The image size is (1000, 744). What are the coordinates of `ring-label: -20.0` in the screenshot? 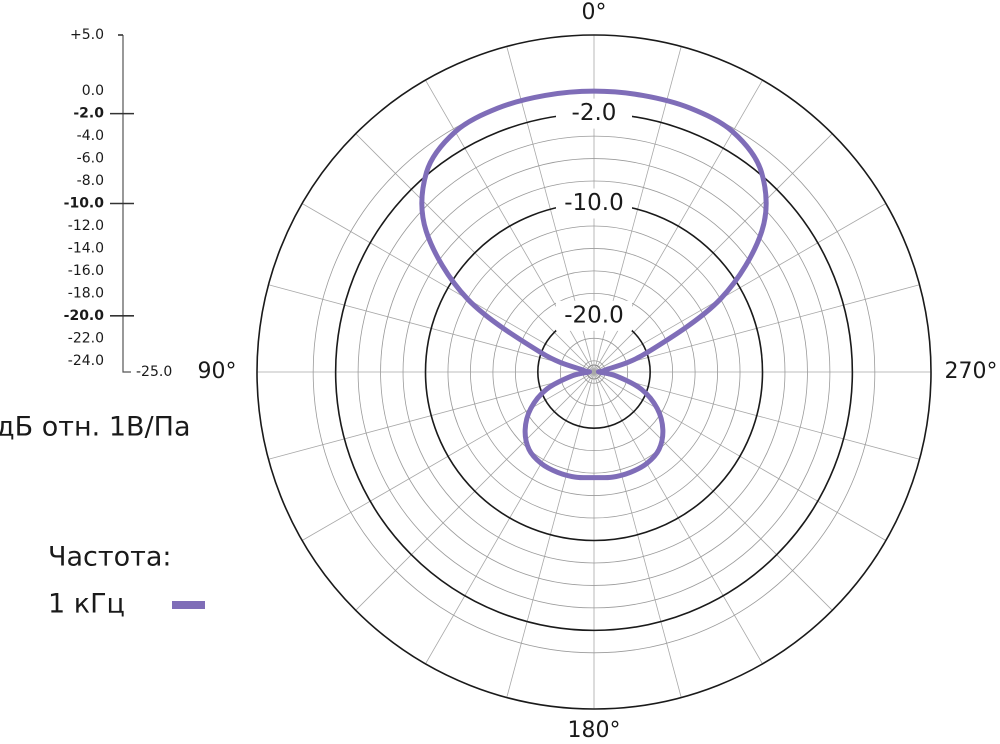 It's located at (594, 315).